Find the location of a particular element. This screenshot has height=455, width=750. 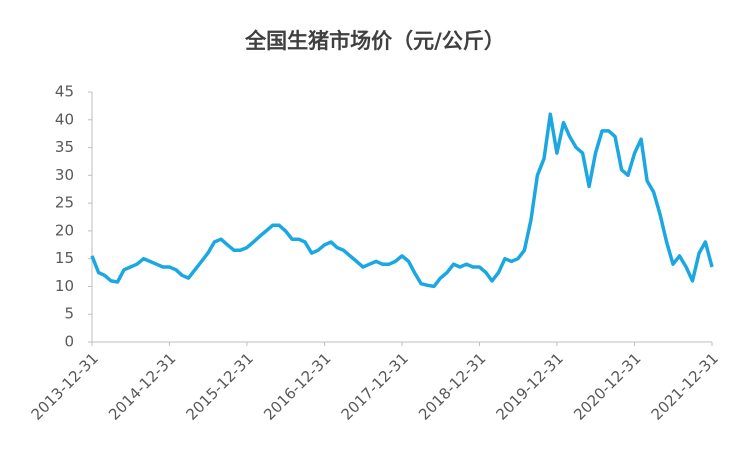

y-tick-label: 15 is located at coordinates (64, 258).